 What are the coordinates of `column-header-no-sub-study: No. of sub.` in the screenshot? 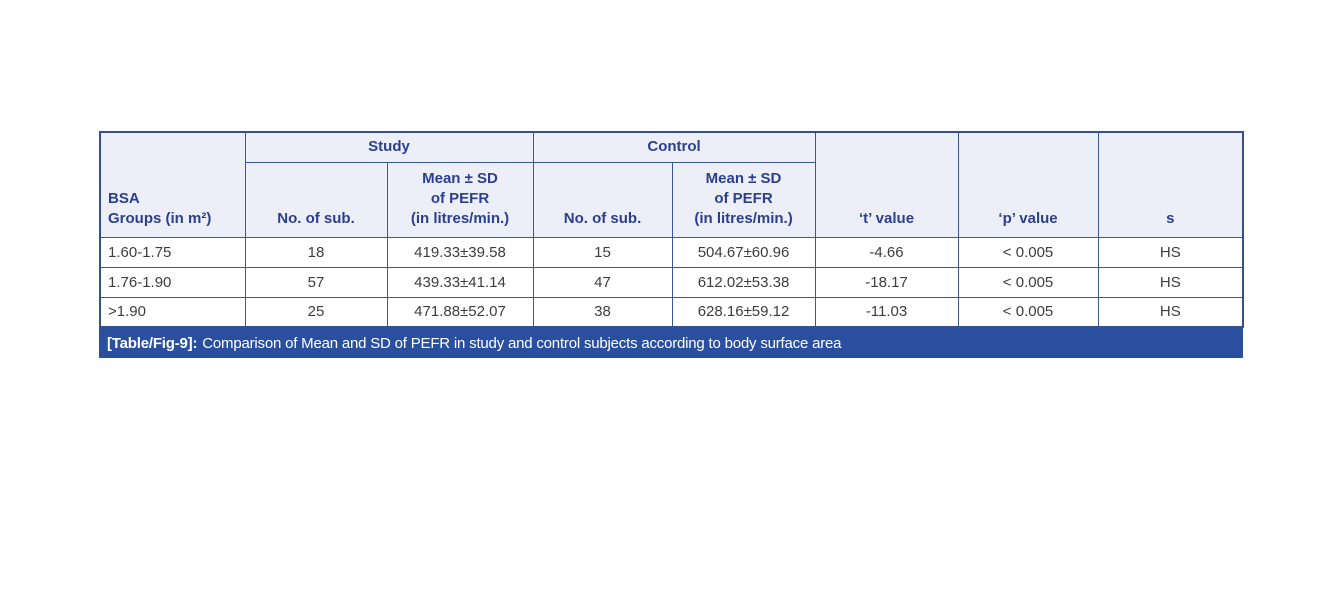 It's located at (316, 199).